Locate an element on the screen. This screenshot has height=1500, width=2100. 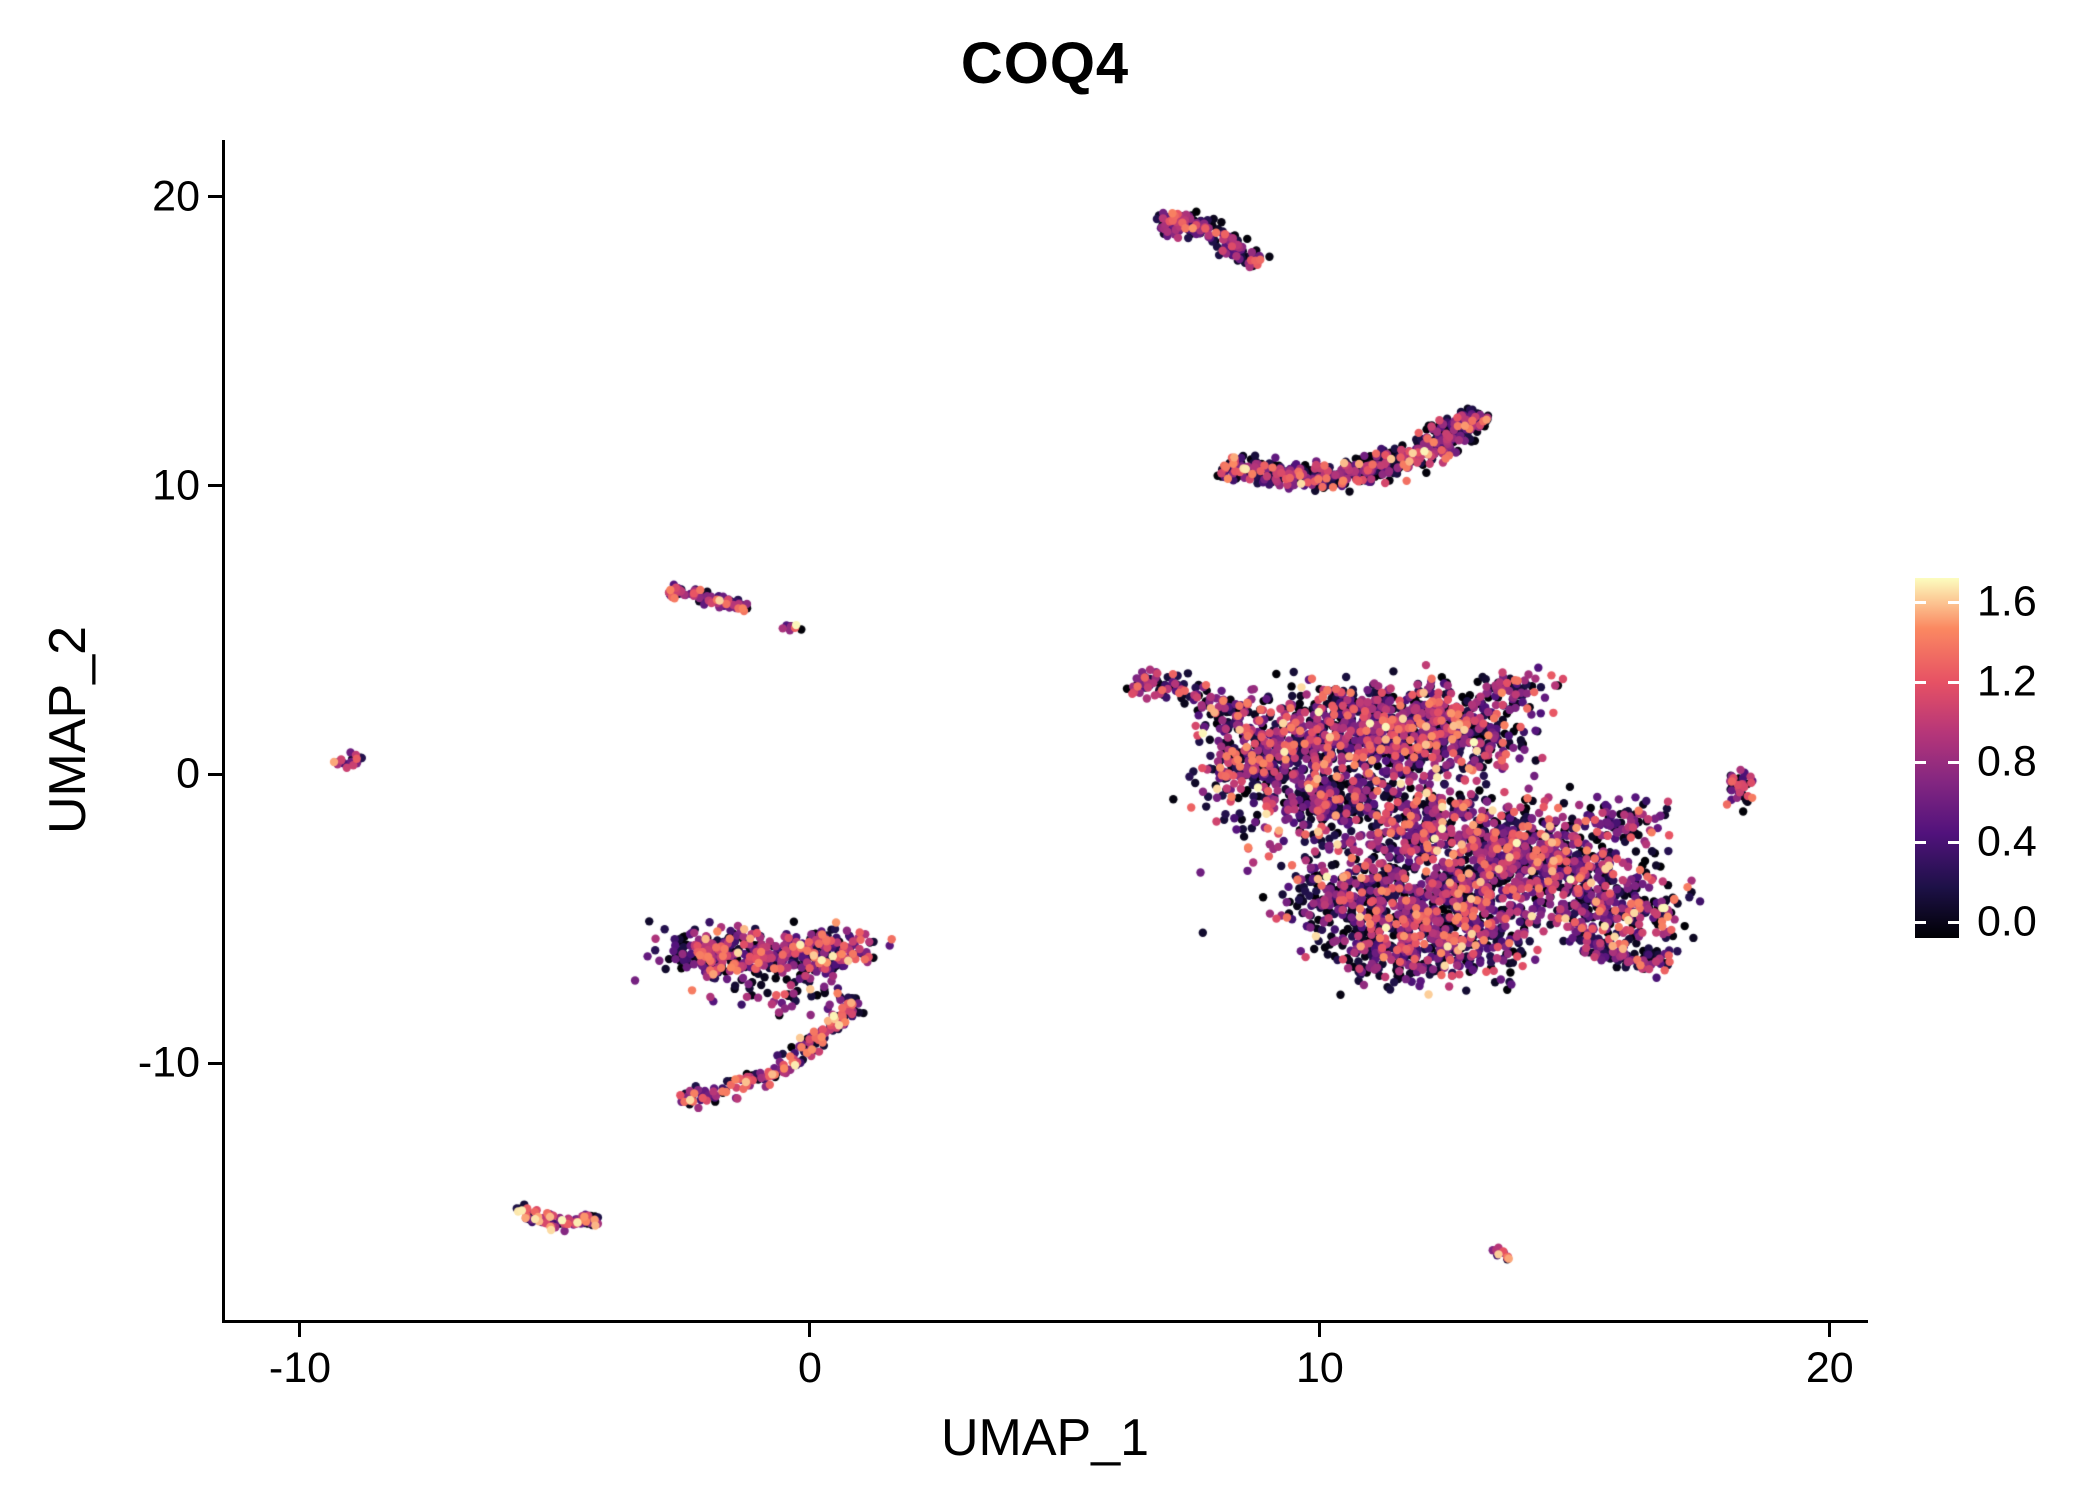
x-tick-label: 0 is located at coordinates (809, 1368).